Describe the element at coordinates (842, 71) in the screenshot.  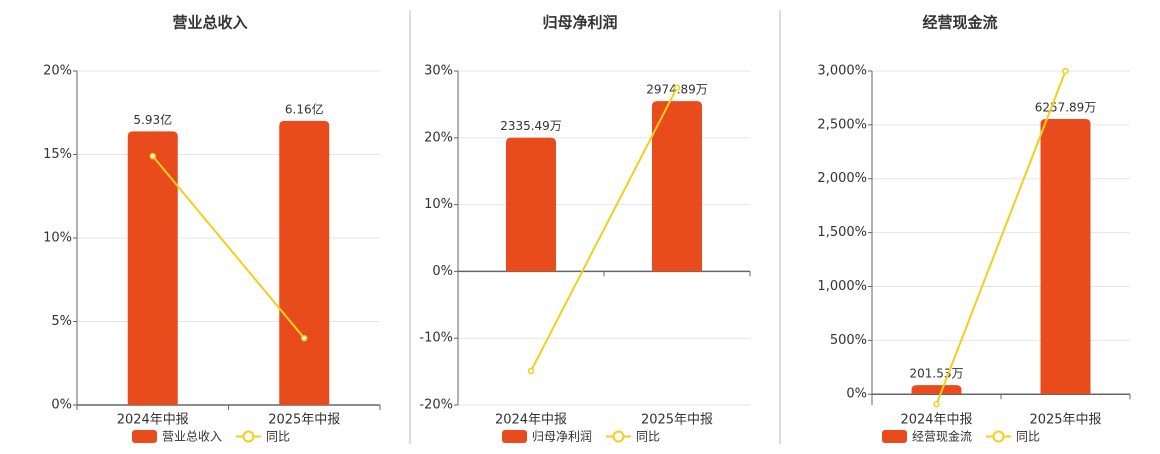
I see `y-tick-label: 3,000%` at that location.